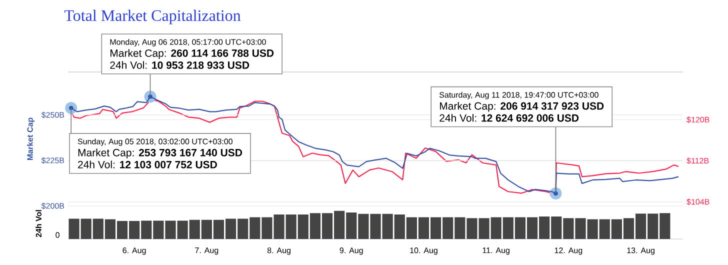 The image size is (728, 265). I want to click on text: 0, so click(58, 235).